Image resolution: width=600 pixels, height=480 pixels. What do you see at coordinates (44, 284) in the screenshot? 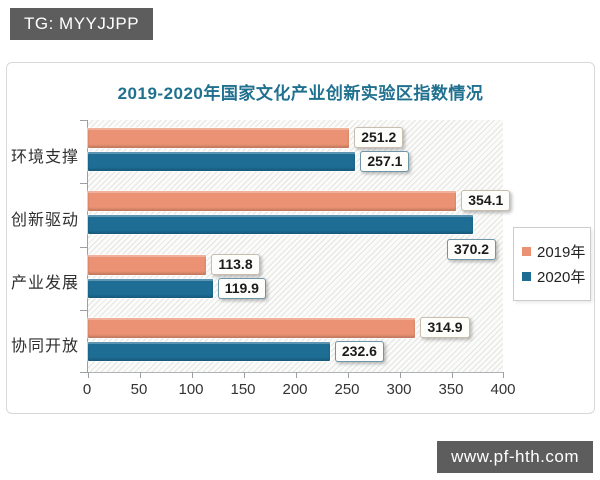
I see `y-axis-label: 产业发展` at bounding box center [44, 284].